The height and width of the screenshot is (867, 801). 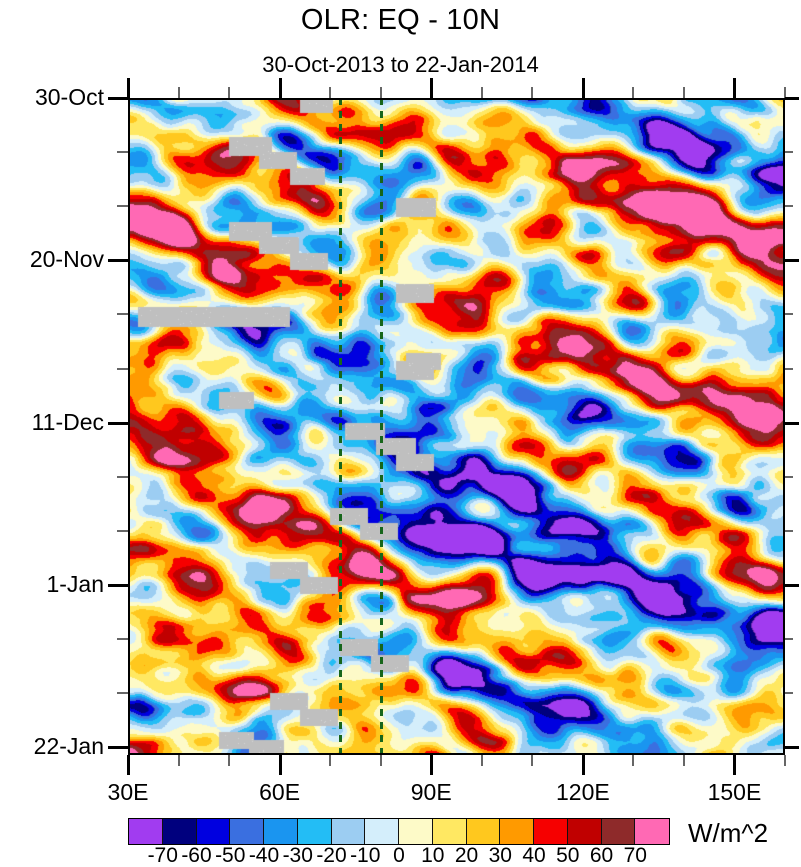 What do you see at coordinates (331, 855) in the screenshot?
I see `colorbar-tick-label-5: -20` at bounding box center [331, 855].